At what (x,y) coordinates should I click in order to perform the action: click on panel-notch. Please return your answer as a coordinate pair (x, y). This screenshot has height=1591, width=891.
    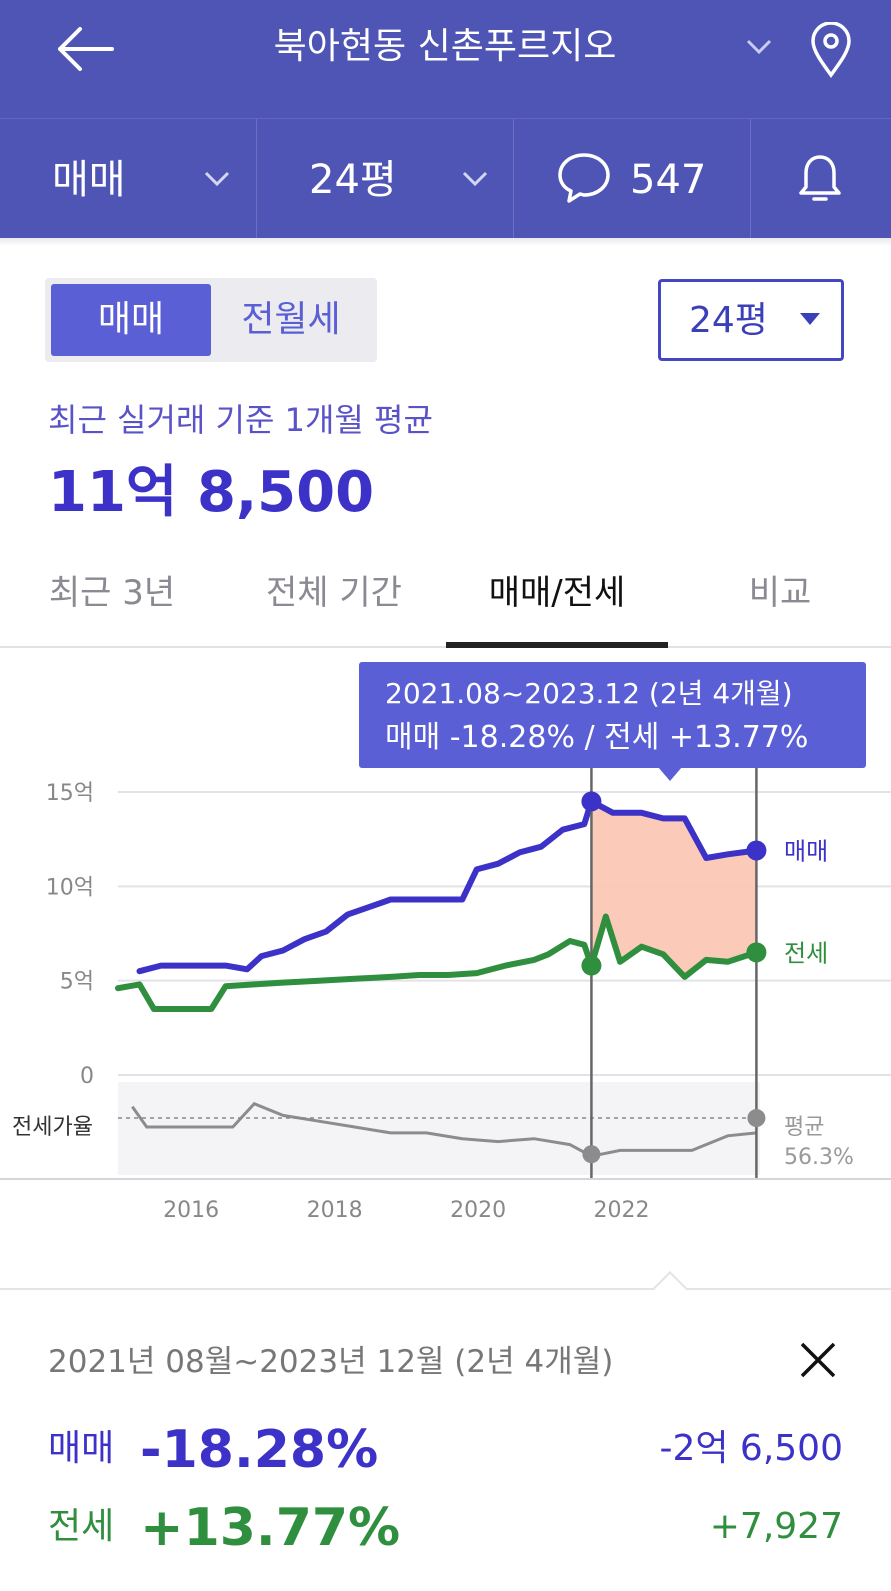
    Looking at the image, I should click on (670, 1288).